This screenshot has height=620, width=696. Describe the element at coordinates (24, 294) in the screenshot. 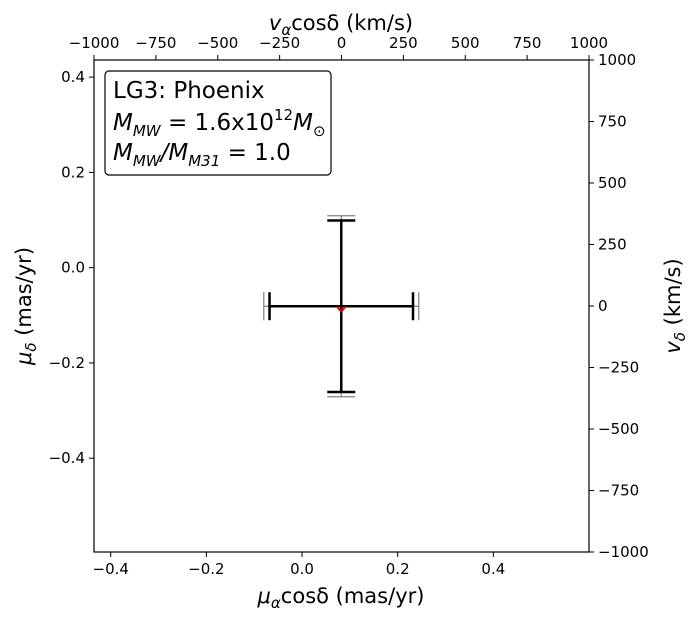

I see `text: (mas/yr)` at that location.